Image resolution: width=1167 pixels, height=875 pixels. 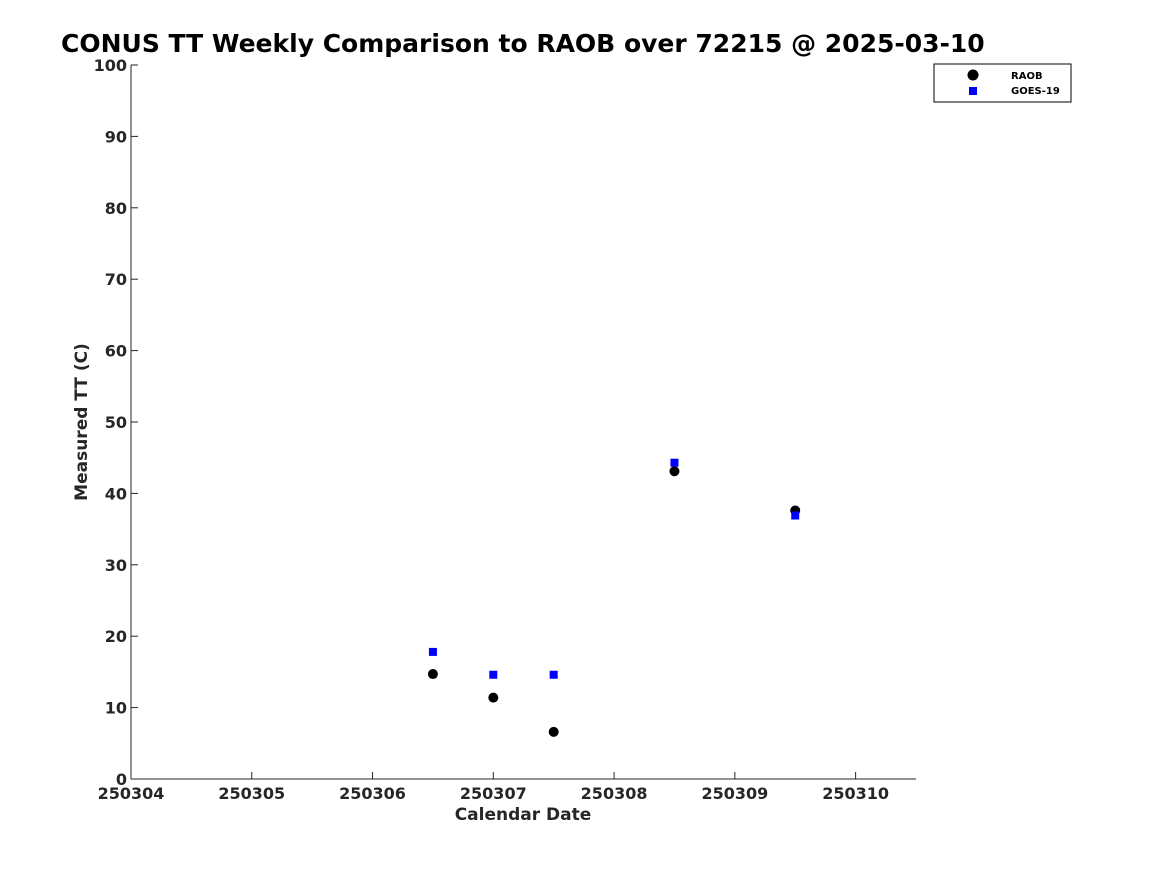 What do you see at coordinates (131, 793) in the screenshot?
I see `x-tick-label: 250304` at bounding box center [131, 793].